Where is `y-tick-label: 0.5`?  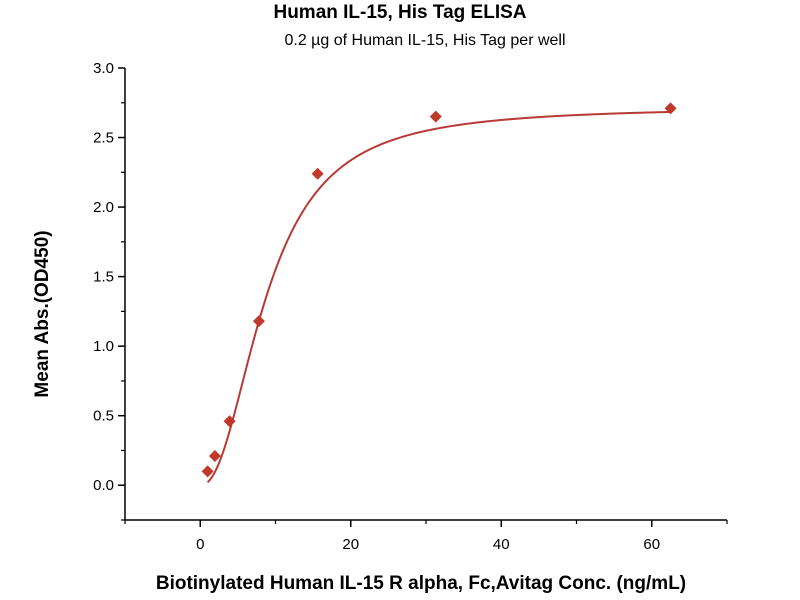
y-tick-label: 0.5 is located at coordinates (103, 416).